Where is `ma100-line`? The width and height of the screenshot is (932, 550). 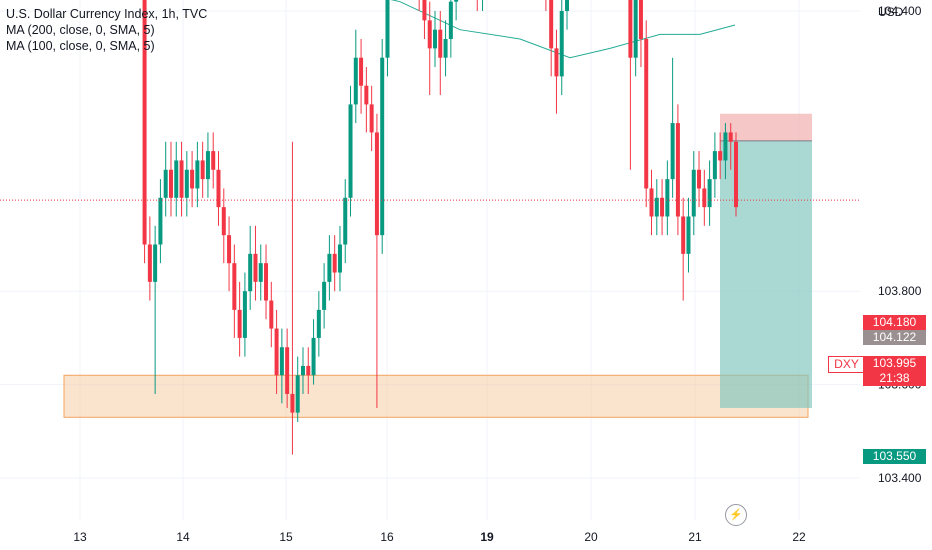 ma100-line is located at coordinates (563, 29).